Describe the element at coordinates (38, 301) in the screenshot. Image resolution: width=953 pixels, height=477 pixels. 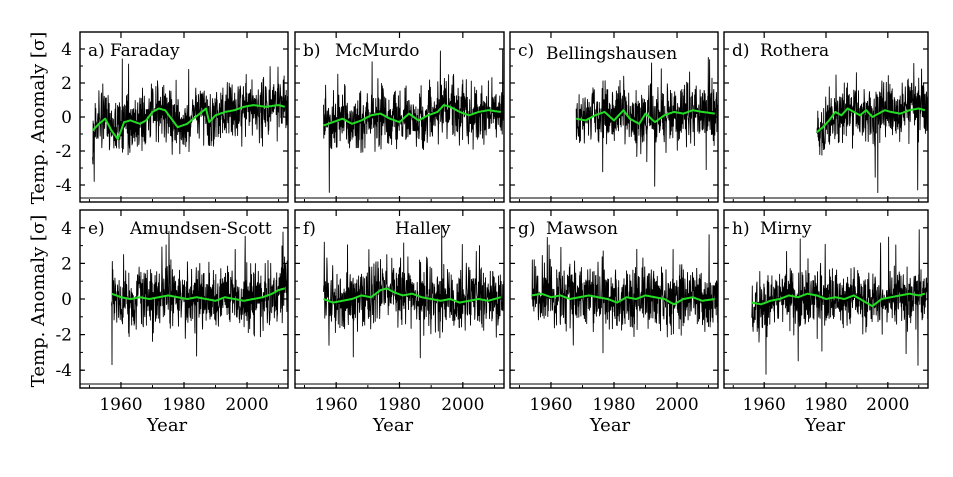
I see `y-axis-title-bottom: Temp. Anomaly [σ]` at that location.